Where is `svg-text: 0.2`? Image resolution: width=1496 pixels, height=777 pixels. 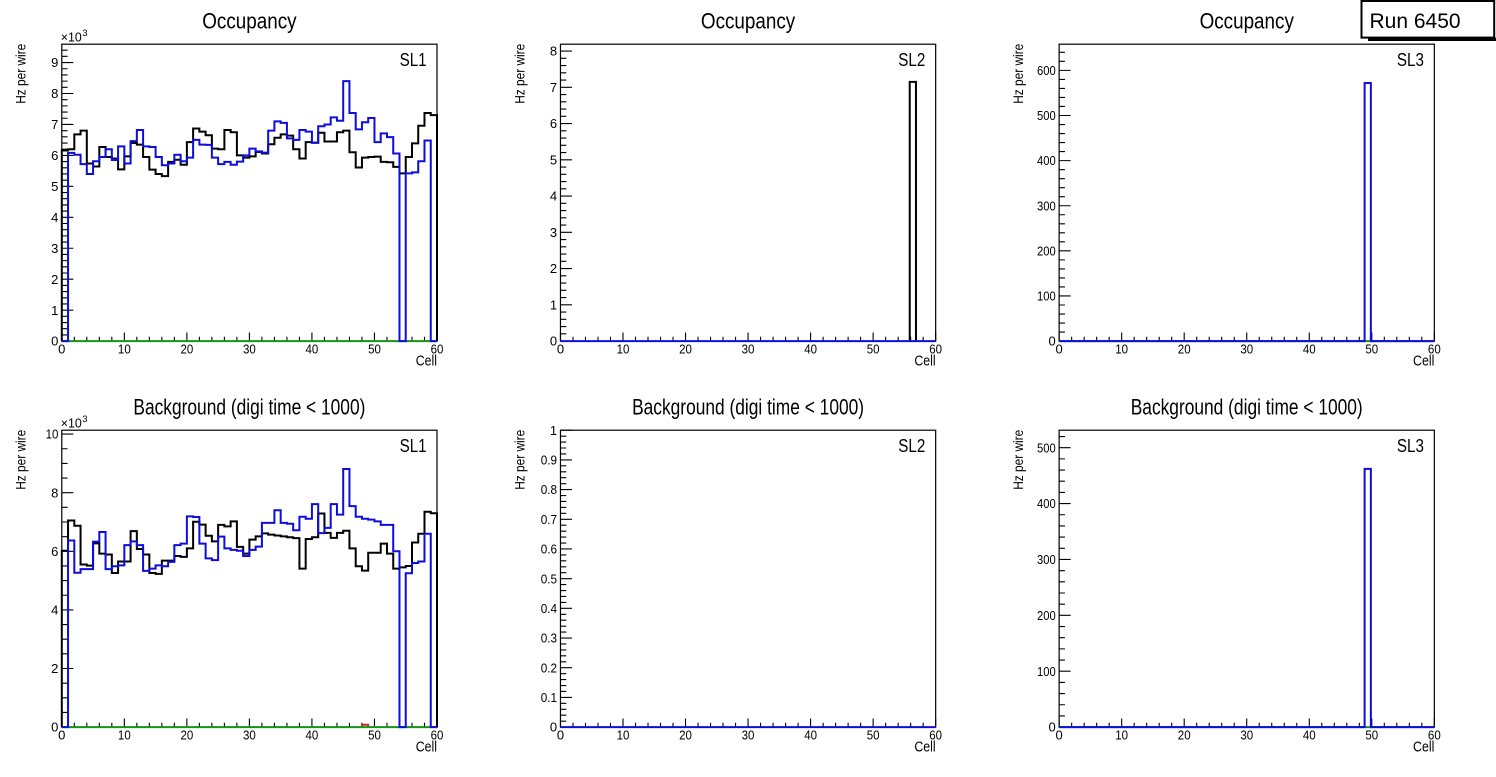
svg-text: 0.2 is located at coordinates (549, 667).